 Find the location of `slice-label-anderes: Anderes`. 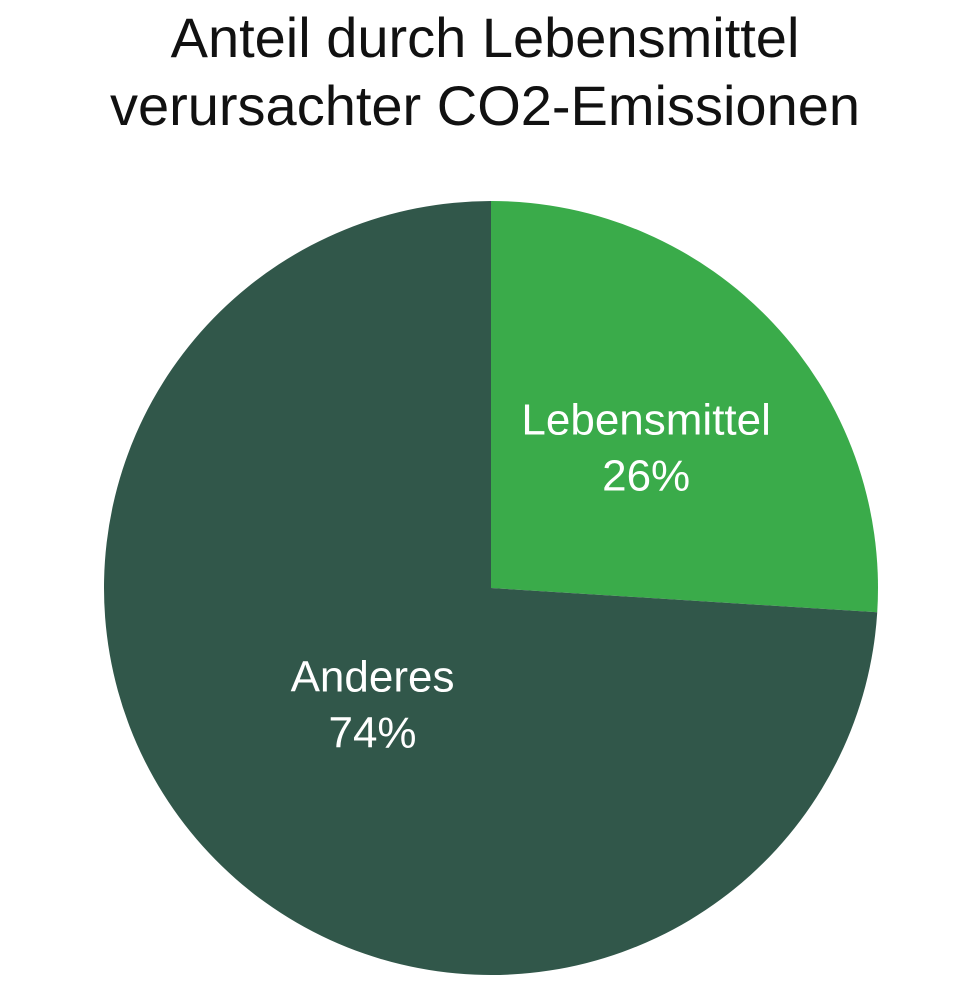

slice-label-anderes: Anderes is located at coordinates (373, 676).